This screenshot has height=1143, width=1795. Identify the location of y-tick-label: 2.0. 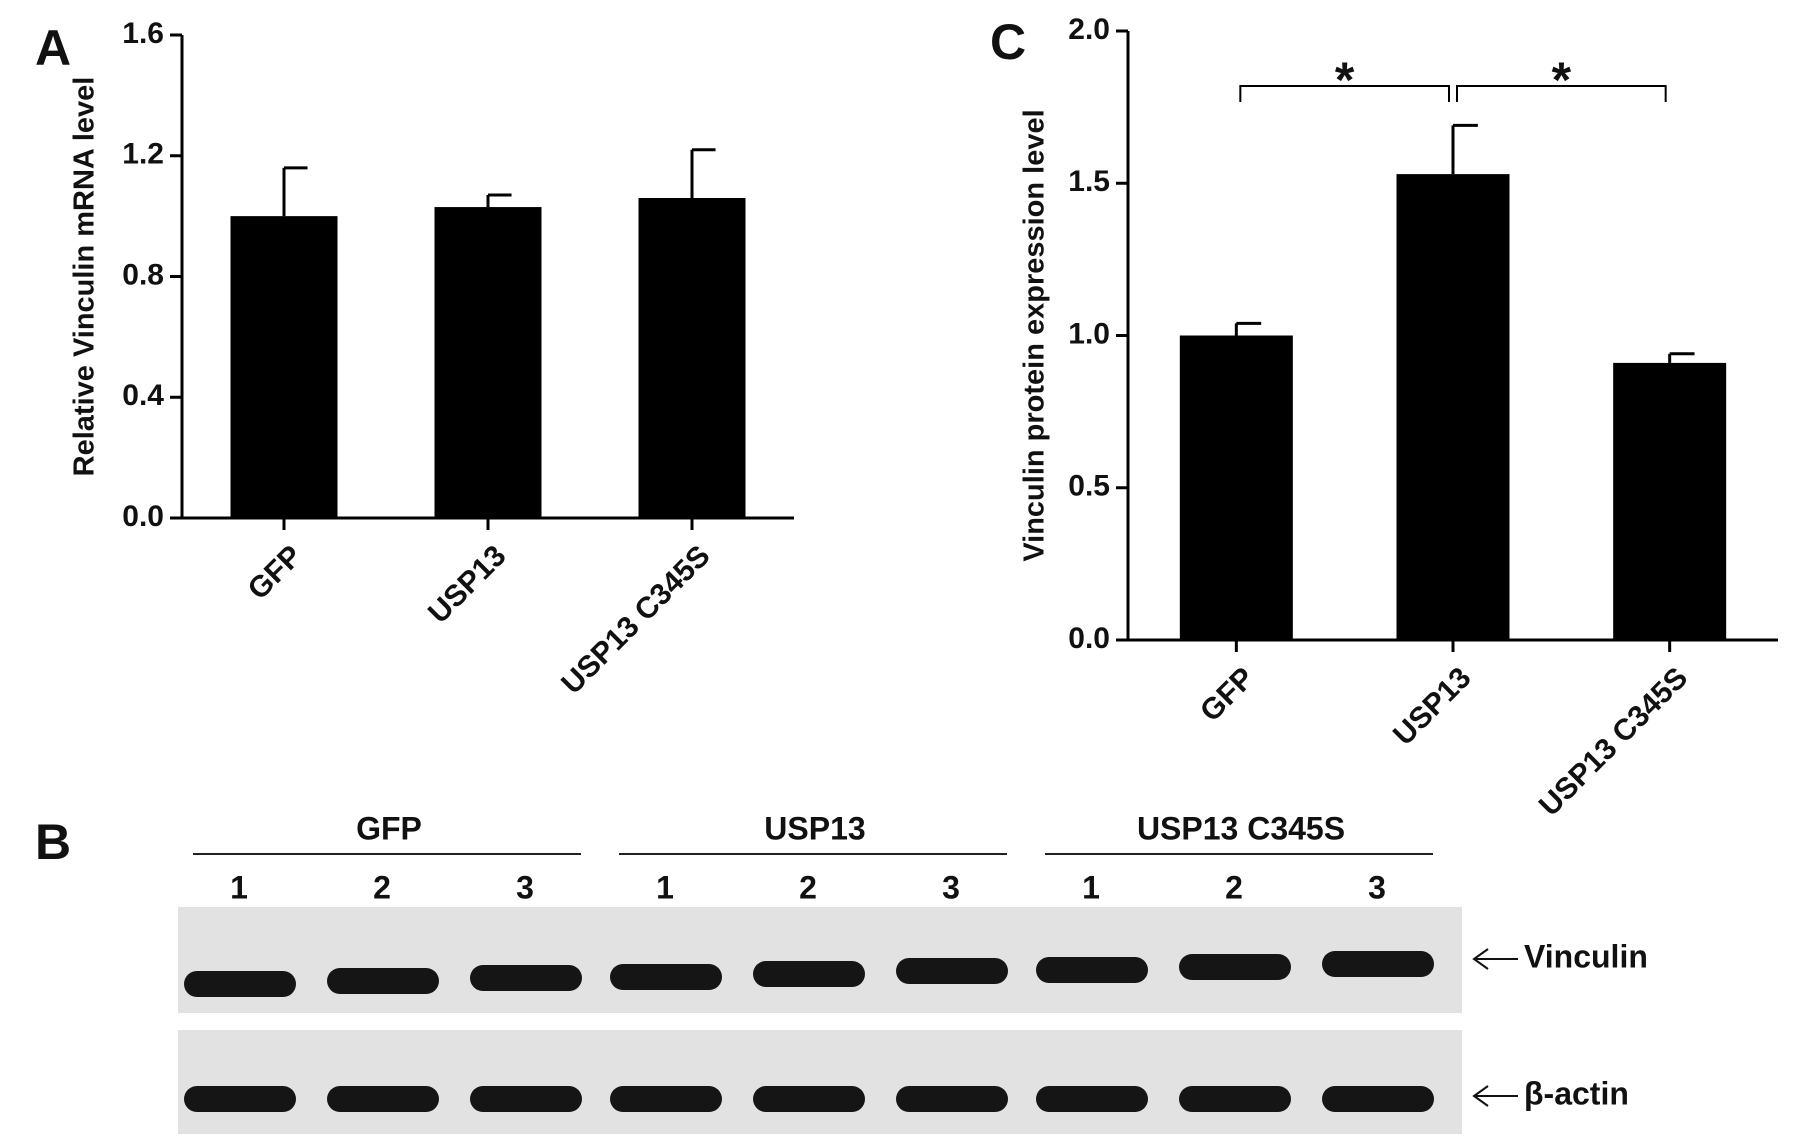
(1089, 29).